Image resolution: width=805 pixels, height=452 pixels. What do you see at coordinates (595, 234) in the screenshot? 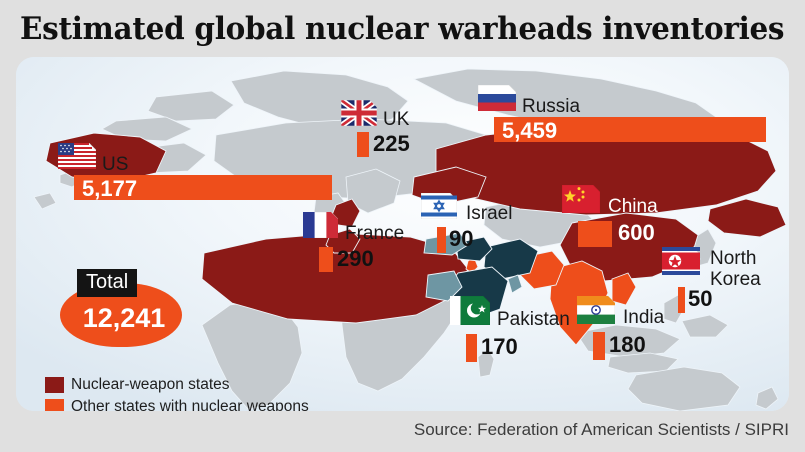
I see `bar-china` at bounding box center [595, 234].